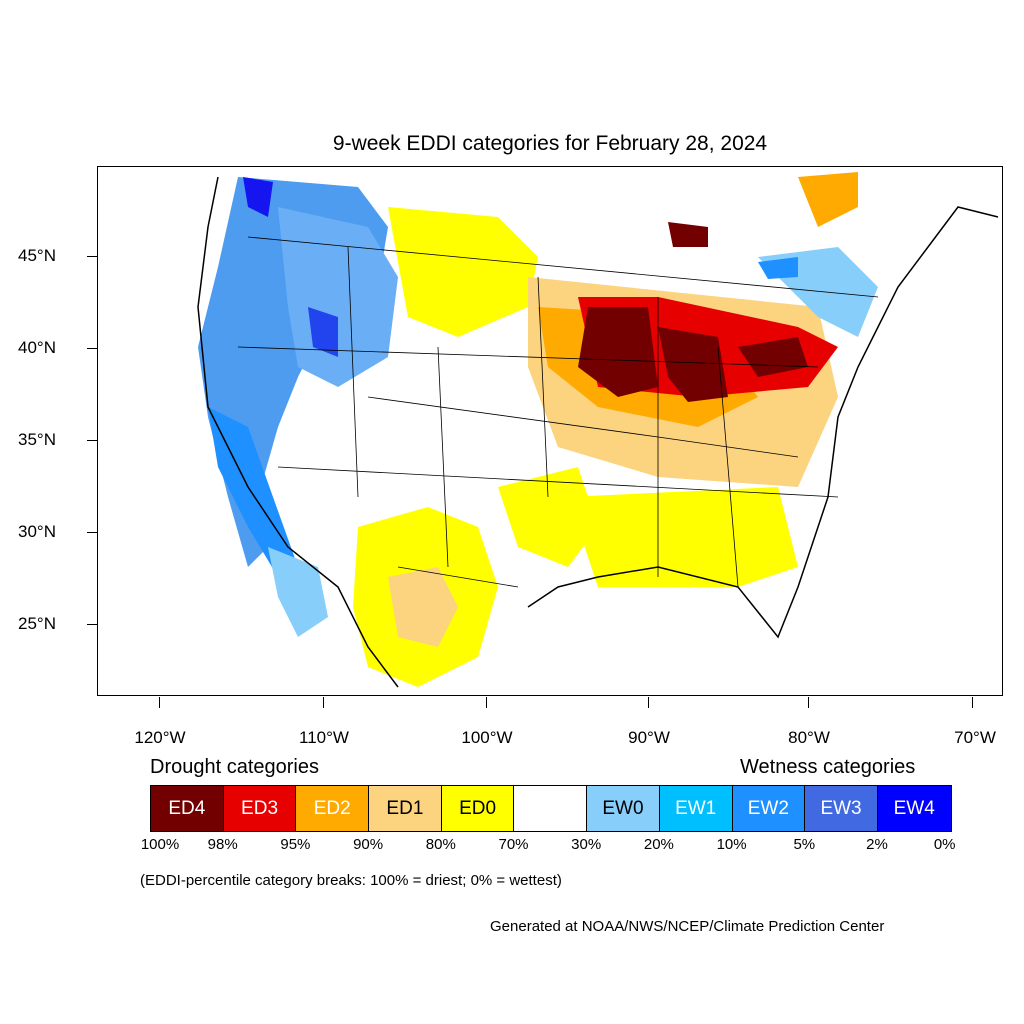 The width and height of the screenshot is (1024, 1024). What do you see at coordinates (253, 492) in the screenshot?
I see `region-ew-california` at bounding box center [253, 492].